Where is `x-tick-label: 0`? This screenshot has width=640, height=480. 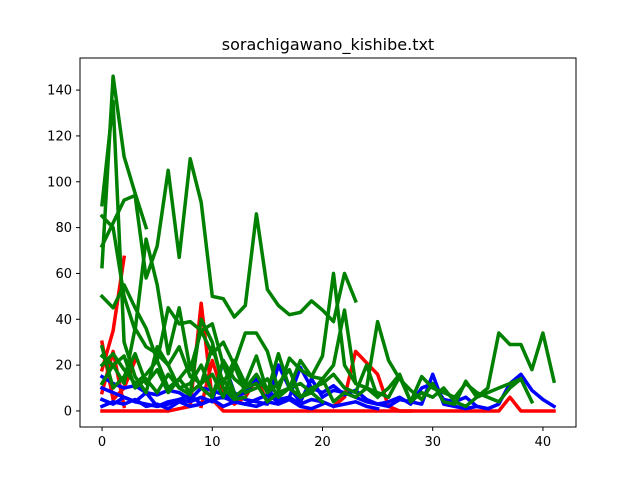 x-tick-label: 0 is located at coordinates (102, 442).